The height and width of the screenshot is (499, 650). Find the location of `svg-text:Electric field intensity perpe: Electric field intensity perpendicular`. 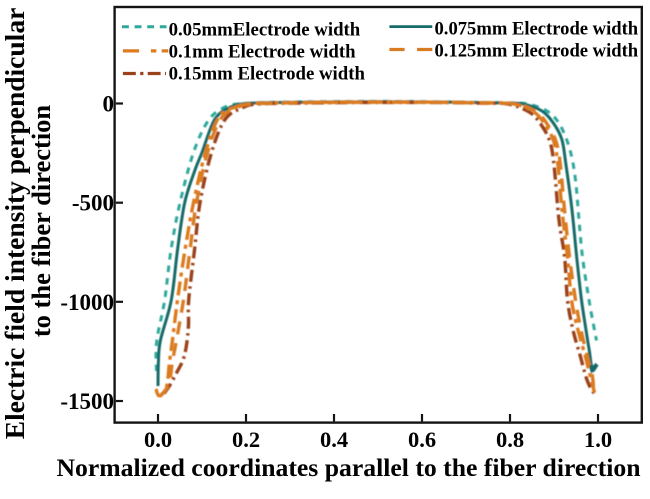

svg-text:Electric field intensity perpe: Electric field intensity perpendicular is located at coordinates (15, 224).